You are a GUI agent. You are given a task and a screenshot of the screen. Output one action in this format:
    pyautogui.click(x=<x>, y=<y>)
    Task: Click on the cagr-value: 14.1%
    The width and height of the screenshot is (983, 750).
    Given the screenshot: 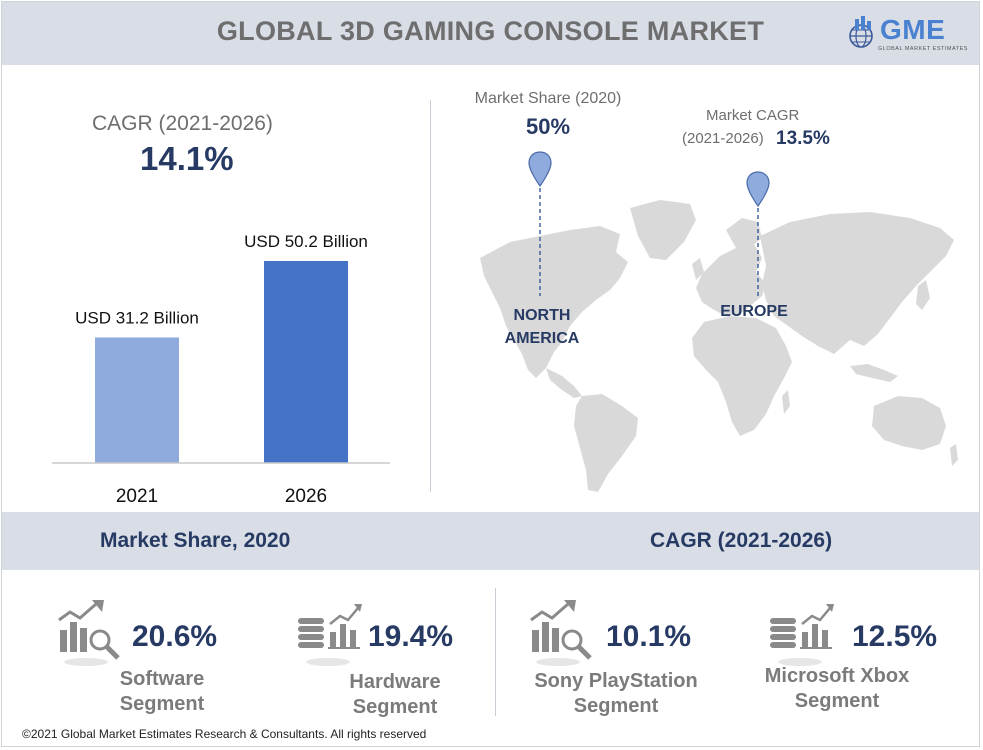 What is the action you would take?
    pyautogui.click(x=187, y=158)
    